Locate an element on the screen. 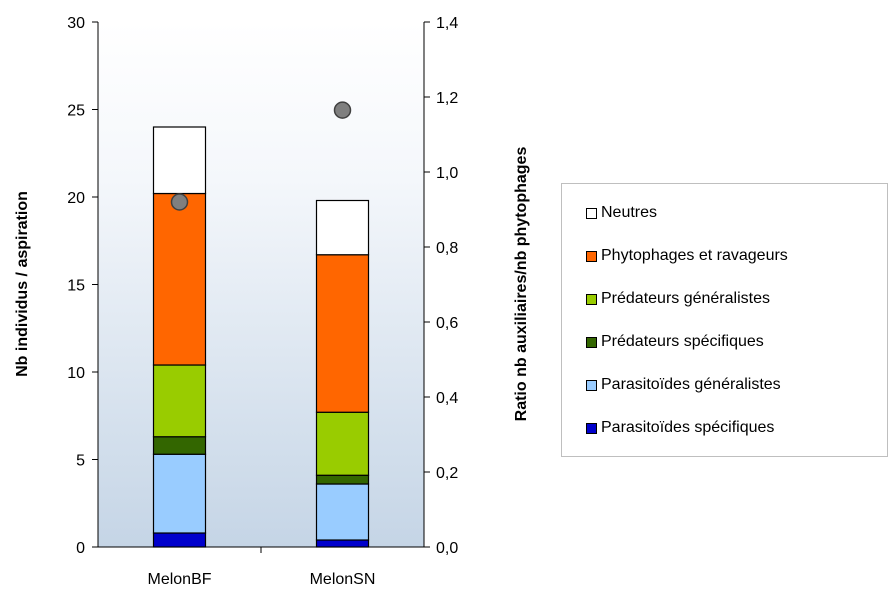 The image size is (890, 589). y2-tick-label: 0,6 is located at coordinates (447, 323).